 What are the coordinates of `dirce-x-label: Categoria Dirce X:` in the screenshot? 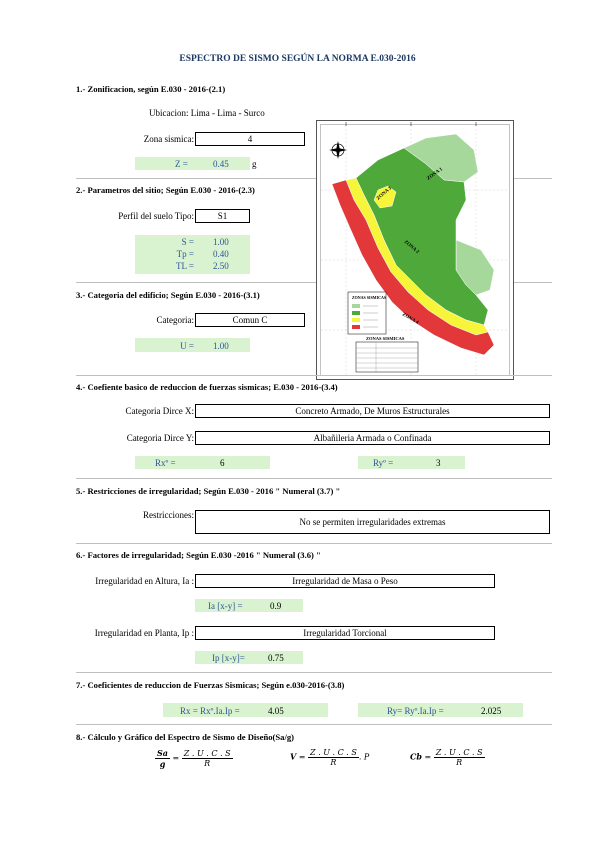 It's located at (159, 411).